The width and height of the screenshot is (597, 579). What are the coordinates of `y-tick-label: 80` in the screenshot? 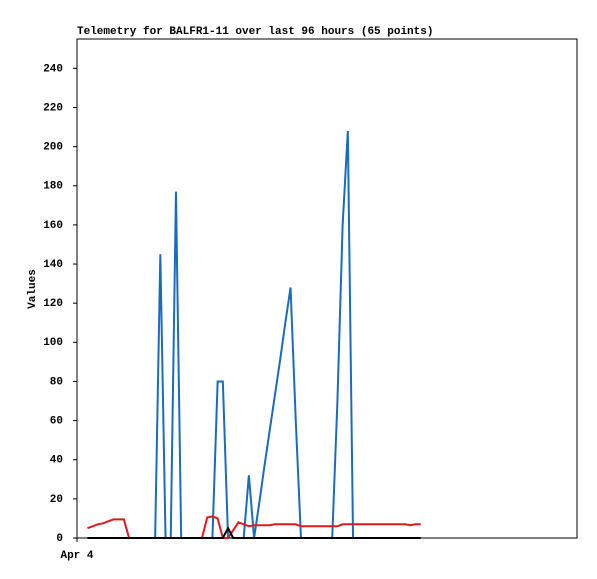 It's located at (56, 382).